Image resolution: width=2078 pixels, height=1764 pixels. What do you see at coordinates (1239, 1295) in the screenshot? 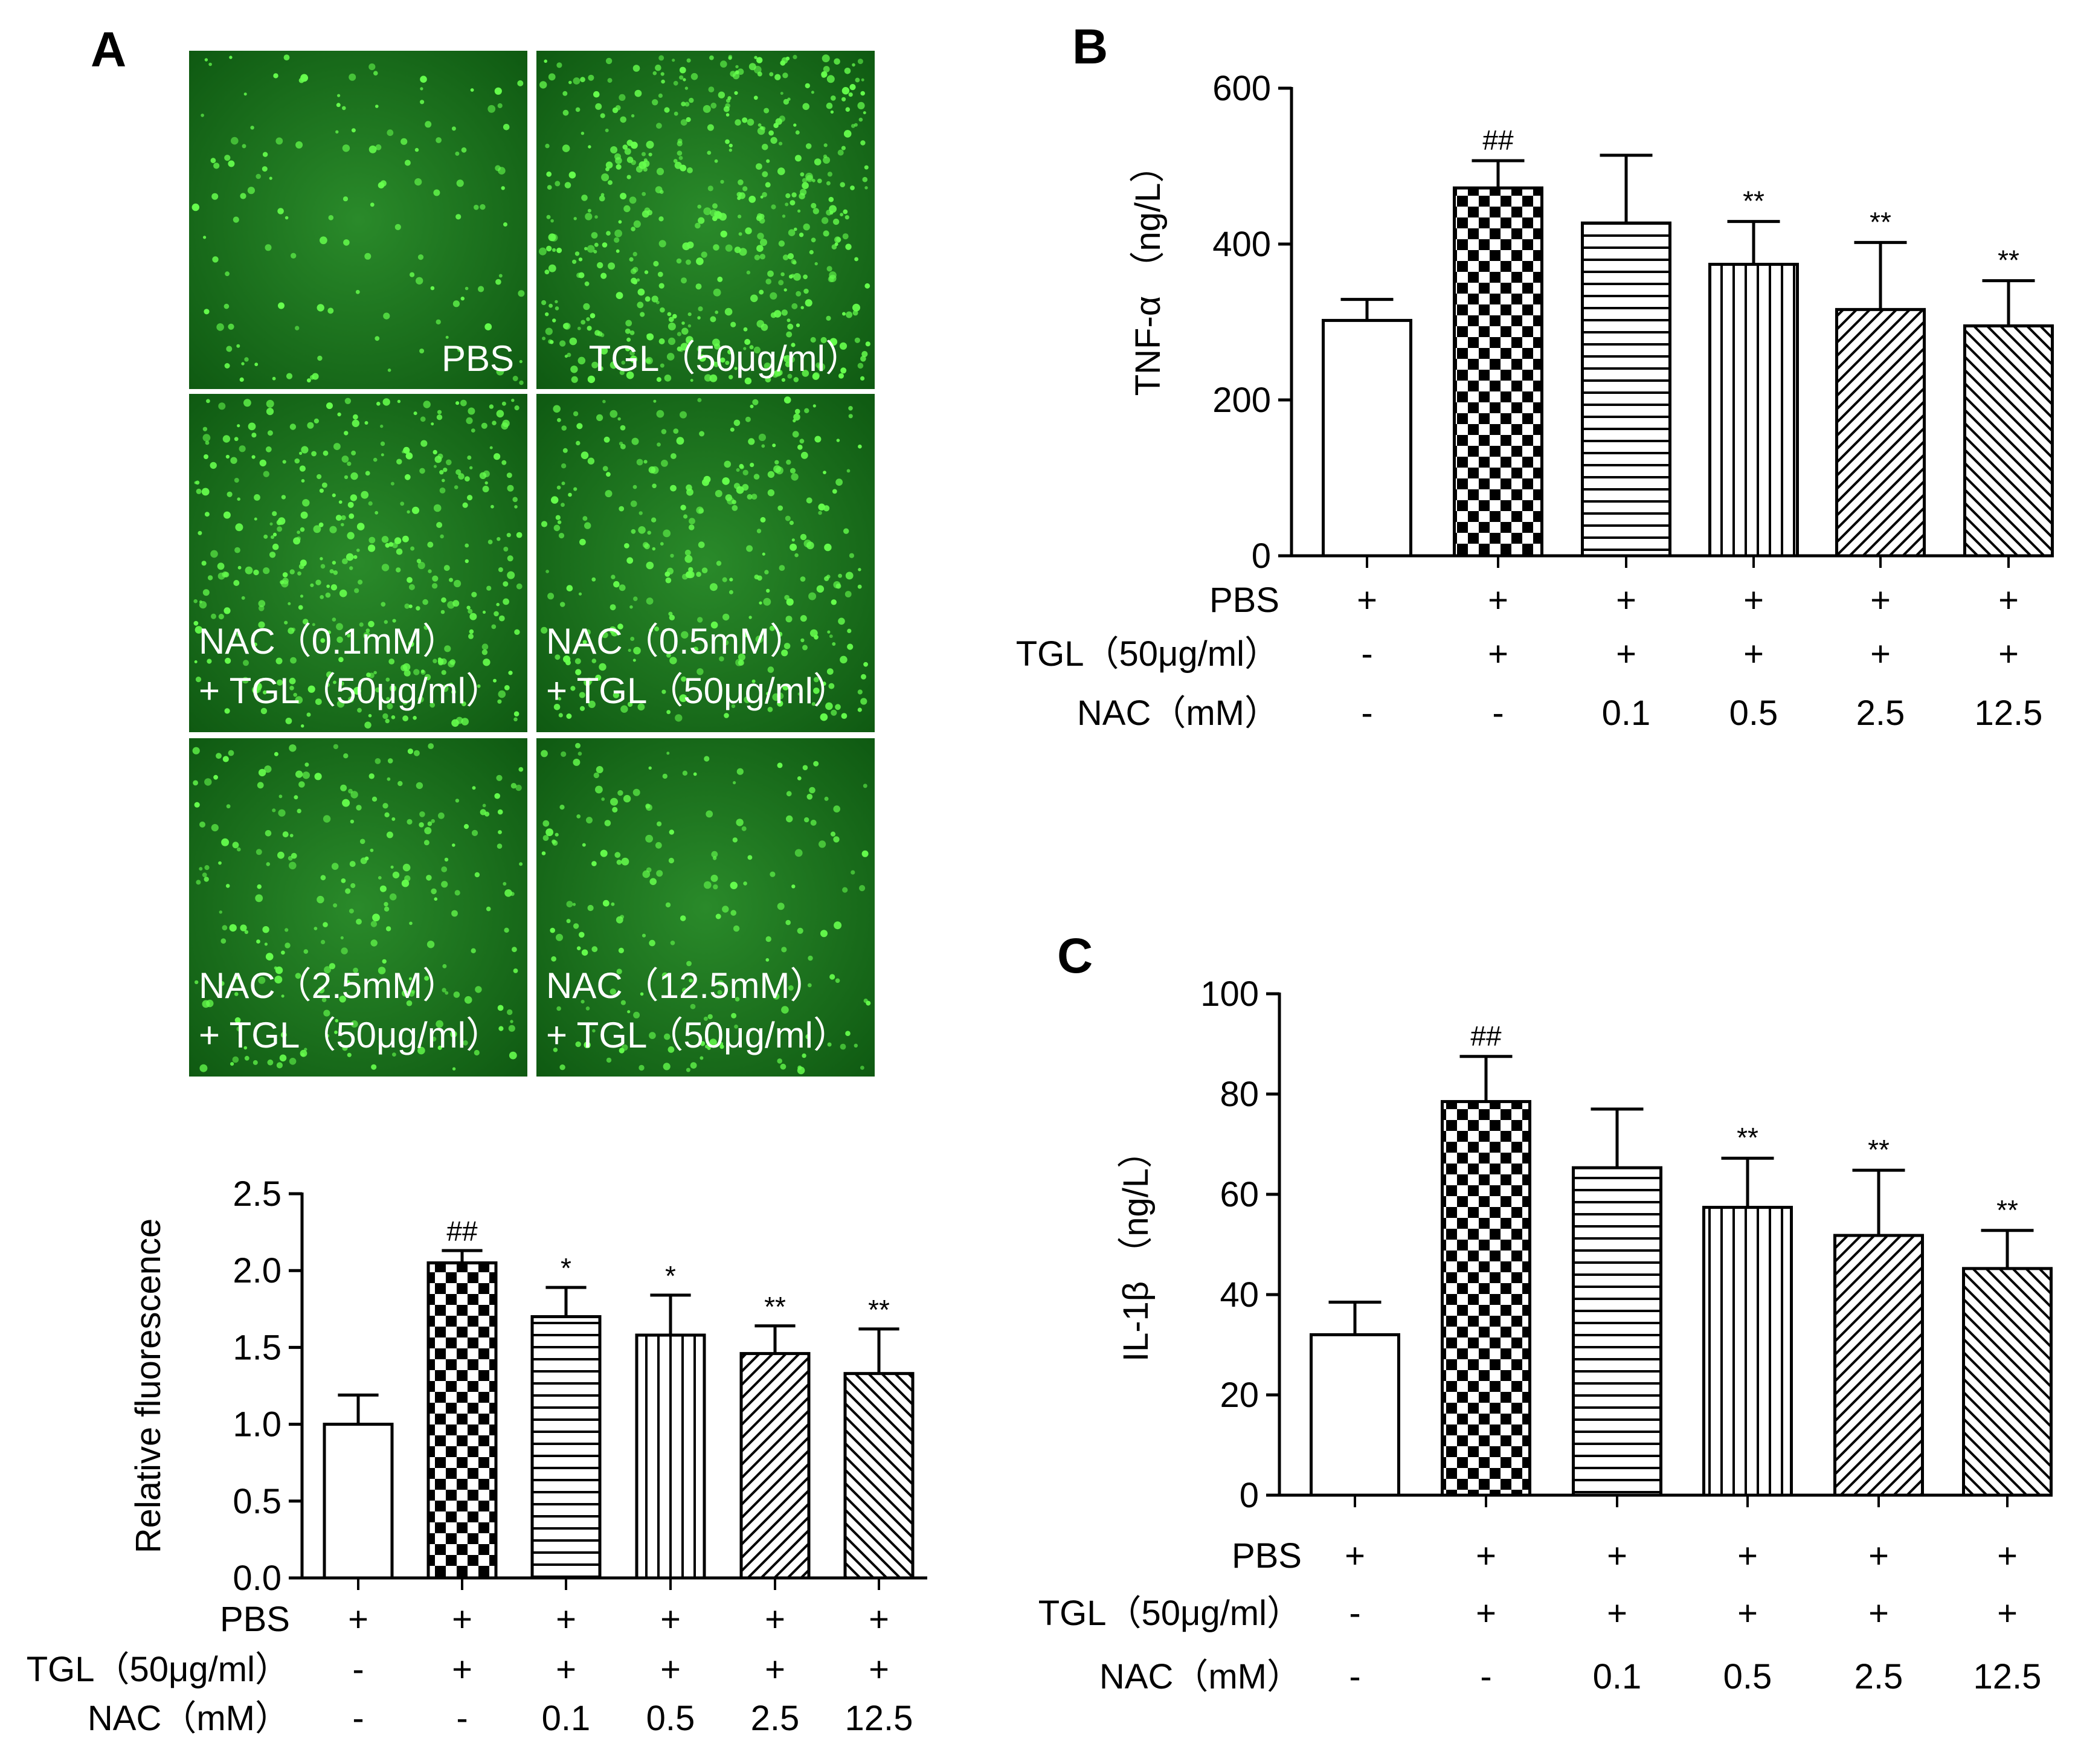
I see `y-tick-label: 40` at bounding box center [1239, 1295].